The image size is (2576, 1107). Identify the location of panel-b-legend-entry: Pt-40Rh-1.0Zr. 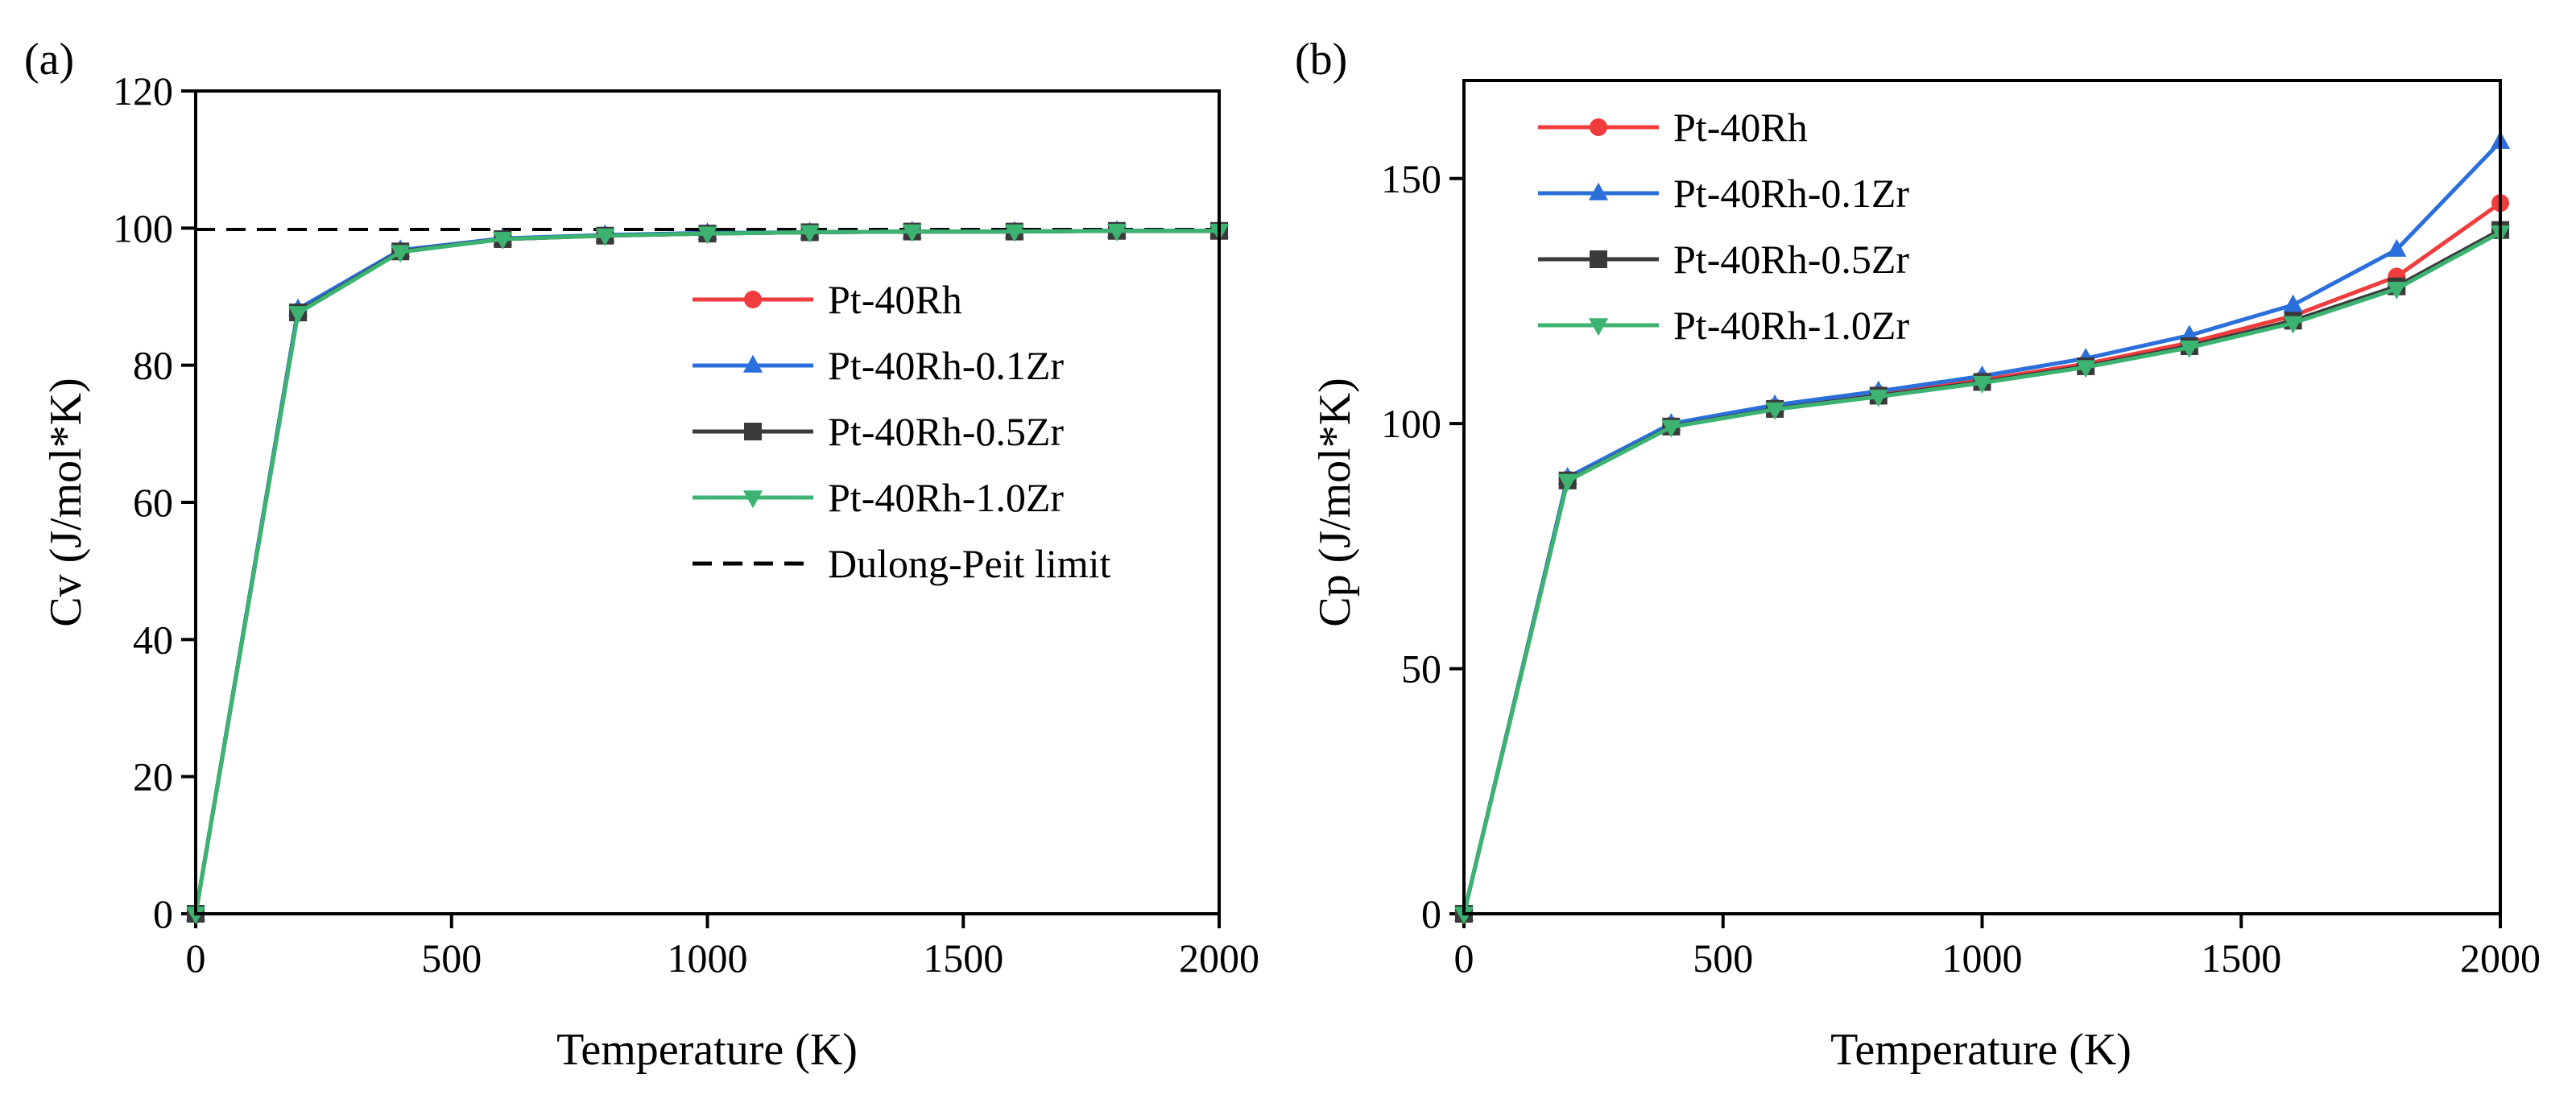
(1723, 325).